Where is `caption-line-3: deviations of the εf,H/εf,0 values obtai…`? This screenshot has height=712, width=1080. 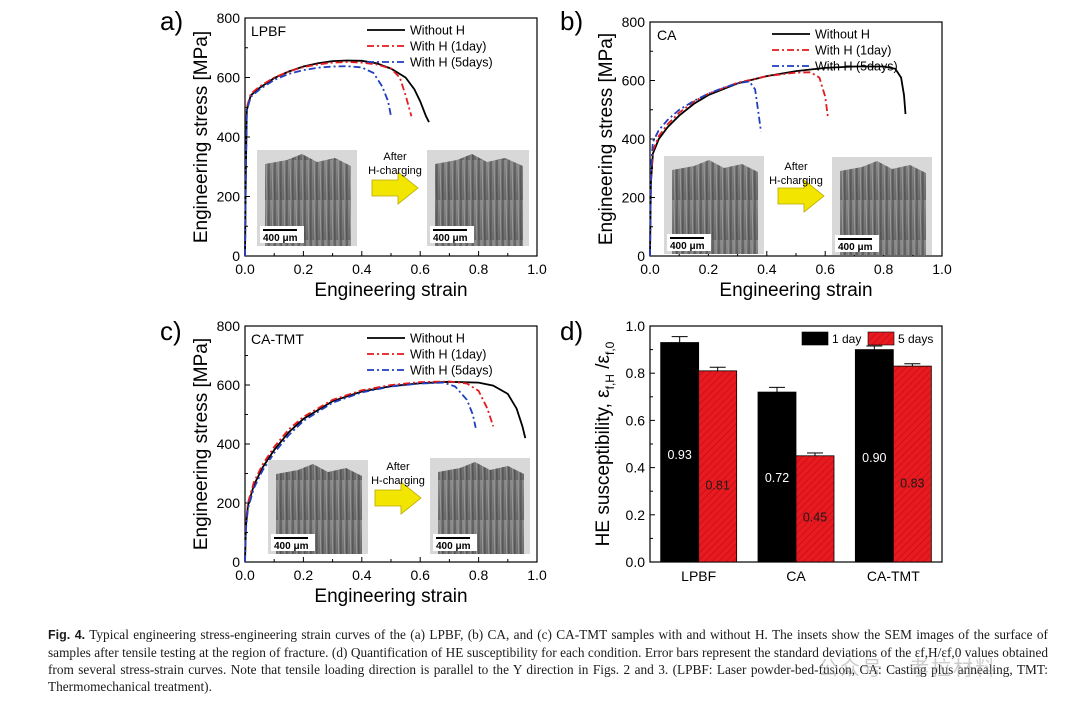 caption-line-3: deviations of the εf,H/εf,0 values obtai… is located at coordinates (548, 661).